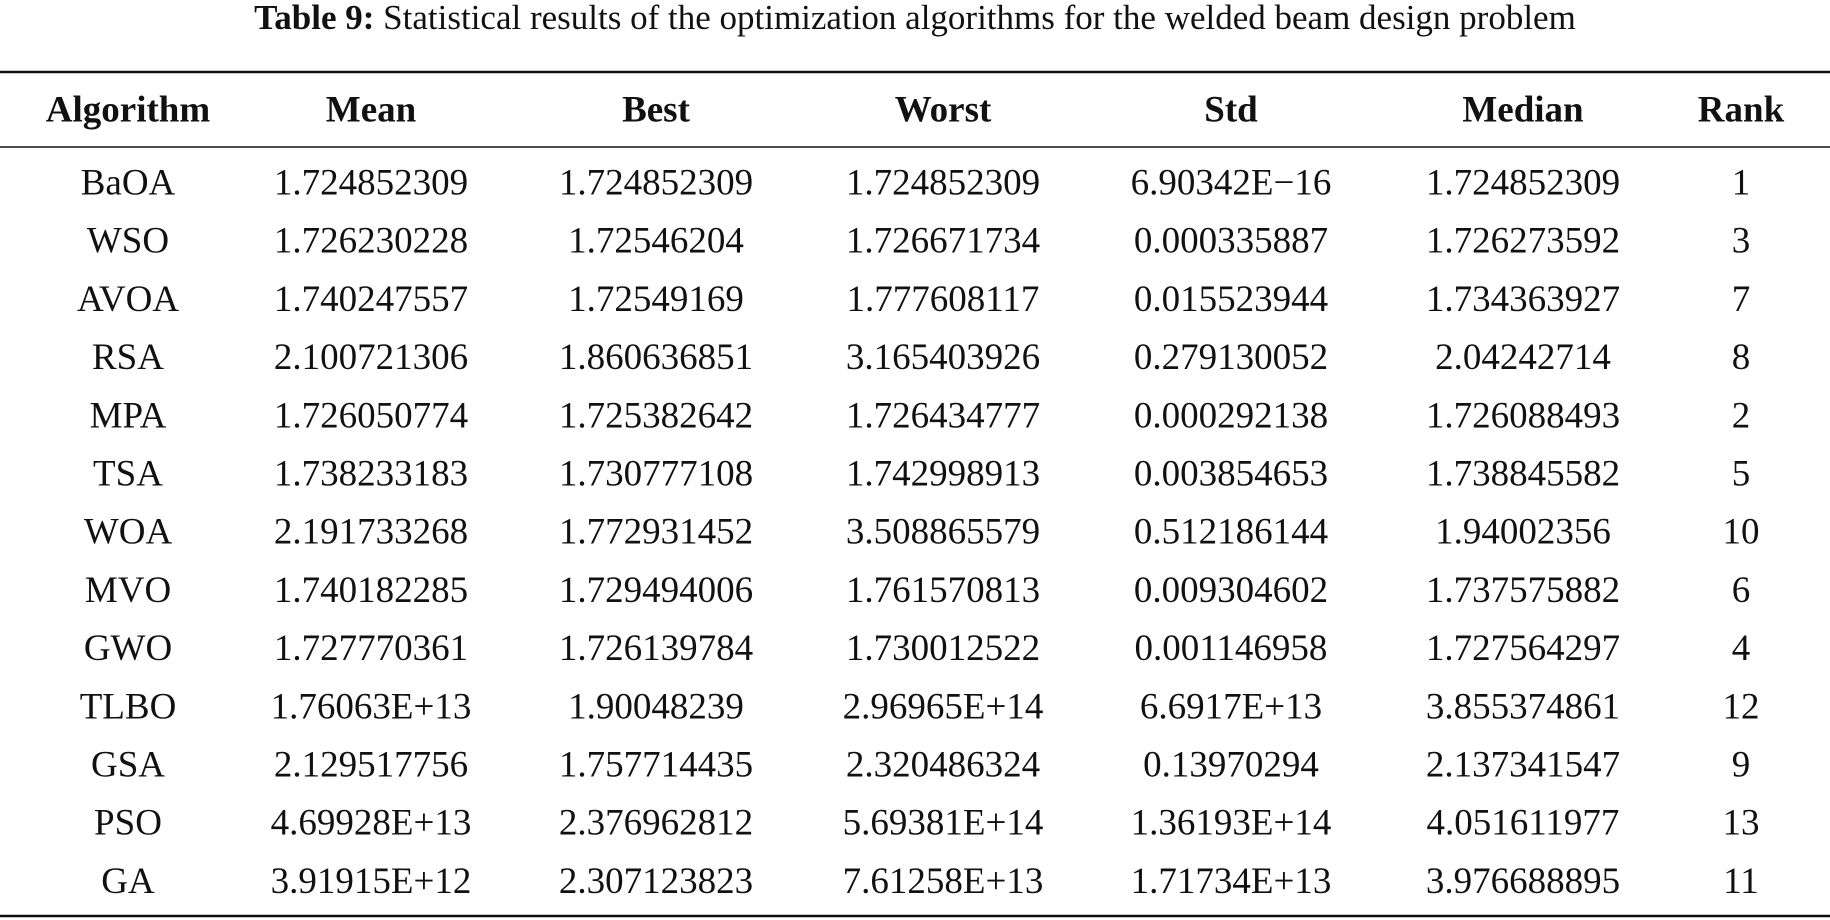 The height and width of the screenshot is (920, 1830). What do you see at coordinates (371, 532) in the screenshot?
I see `table-cell: 2.191733268` at bounding box center [371, 532].